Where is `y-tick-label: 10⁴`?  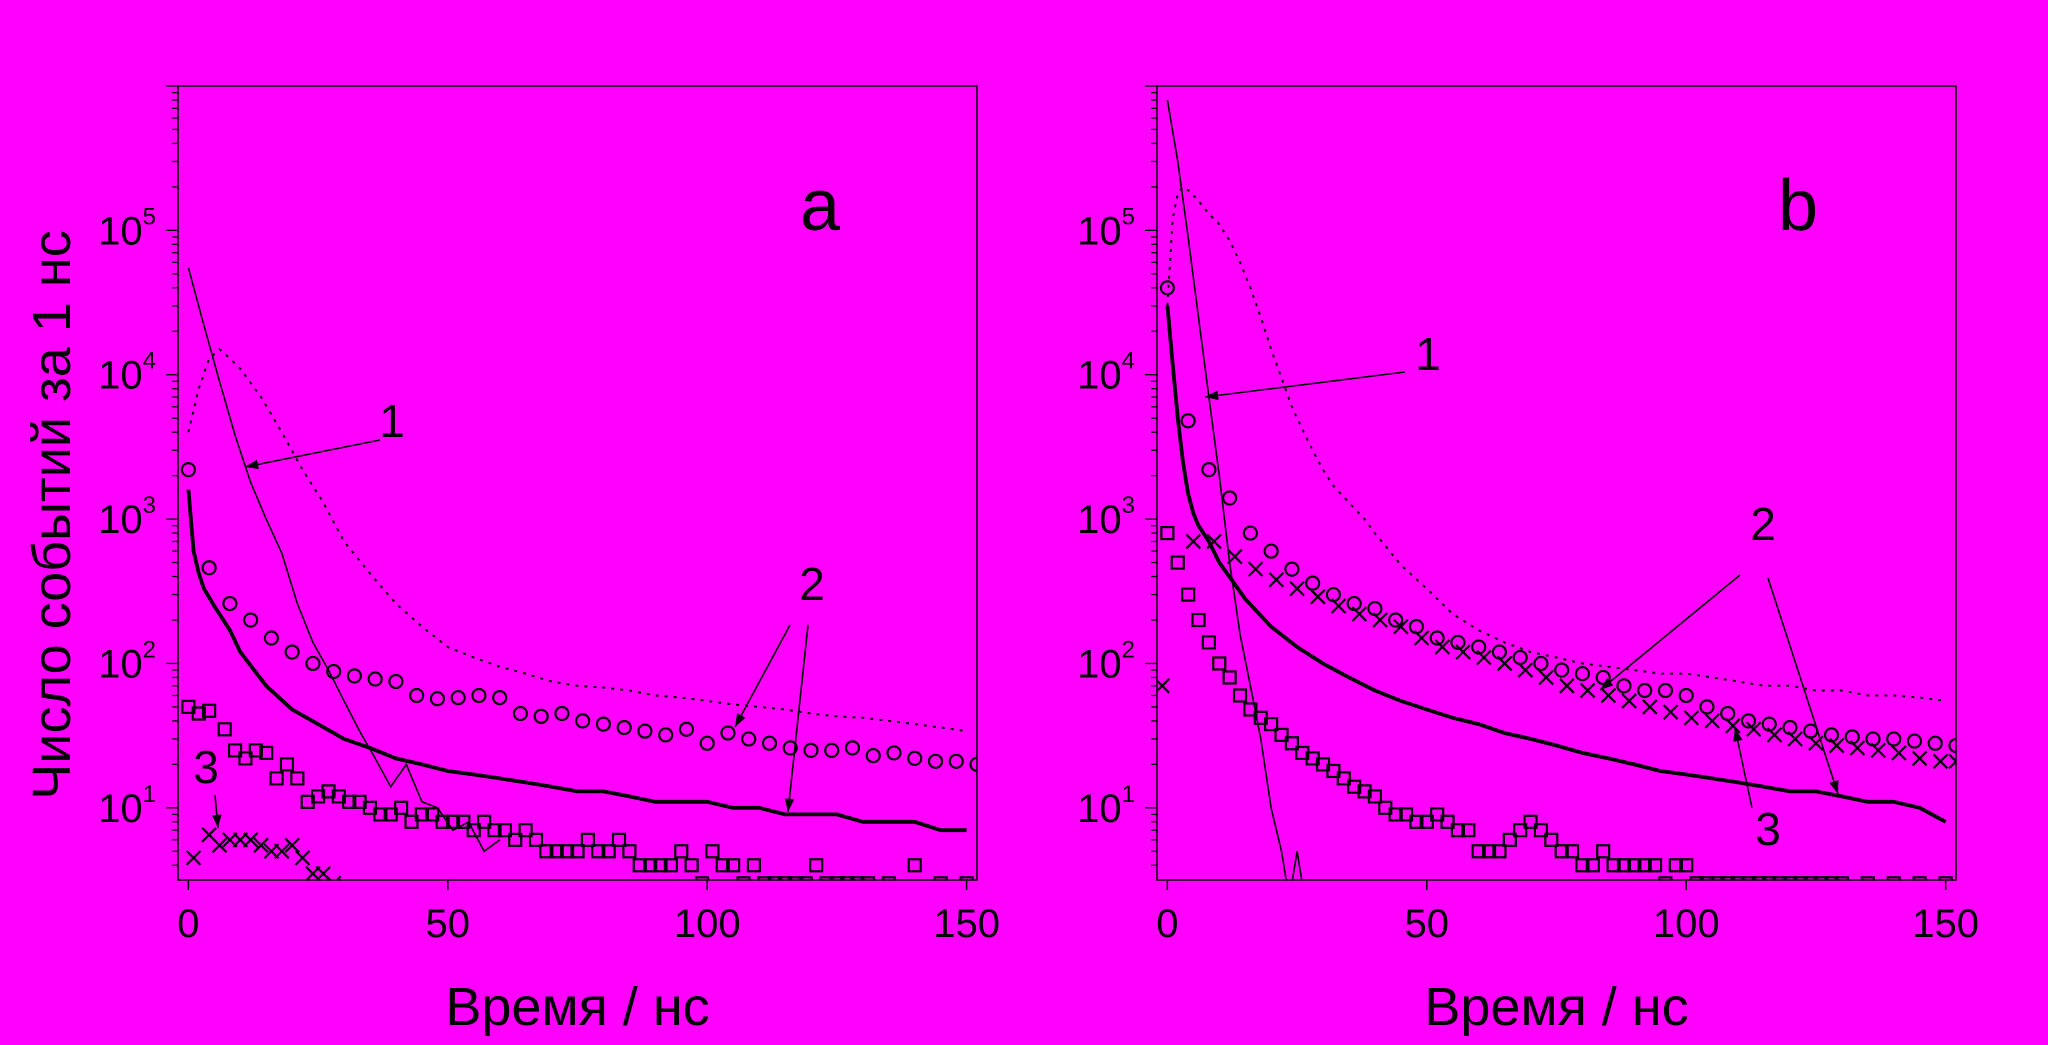
y-tick-label: 10⁴ is located at coordinates (127, 373).